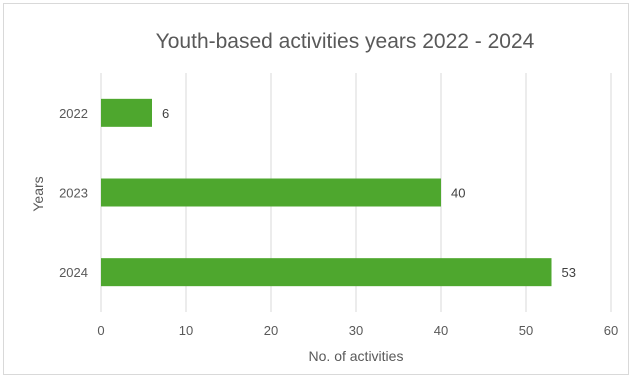 This screenshot has height=378, width=633. Describe the element at coordinates (73, 113) in the screenshot. I see `y-tick-label: 2022` at that location.